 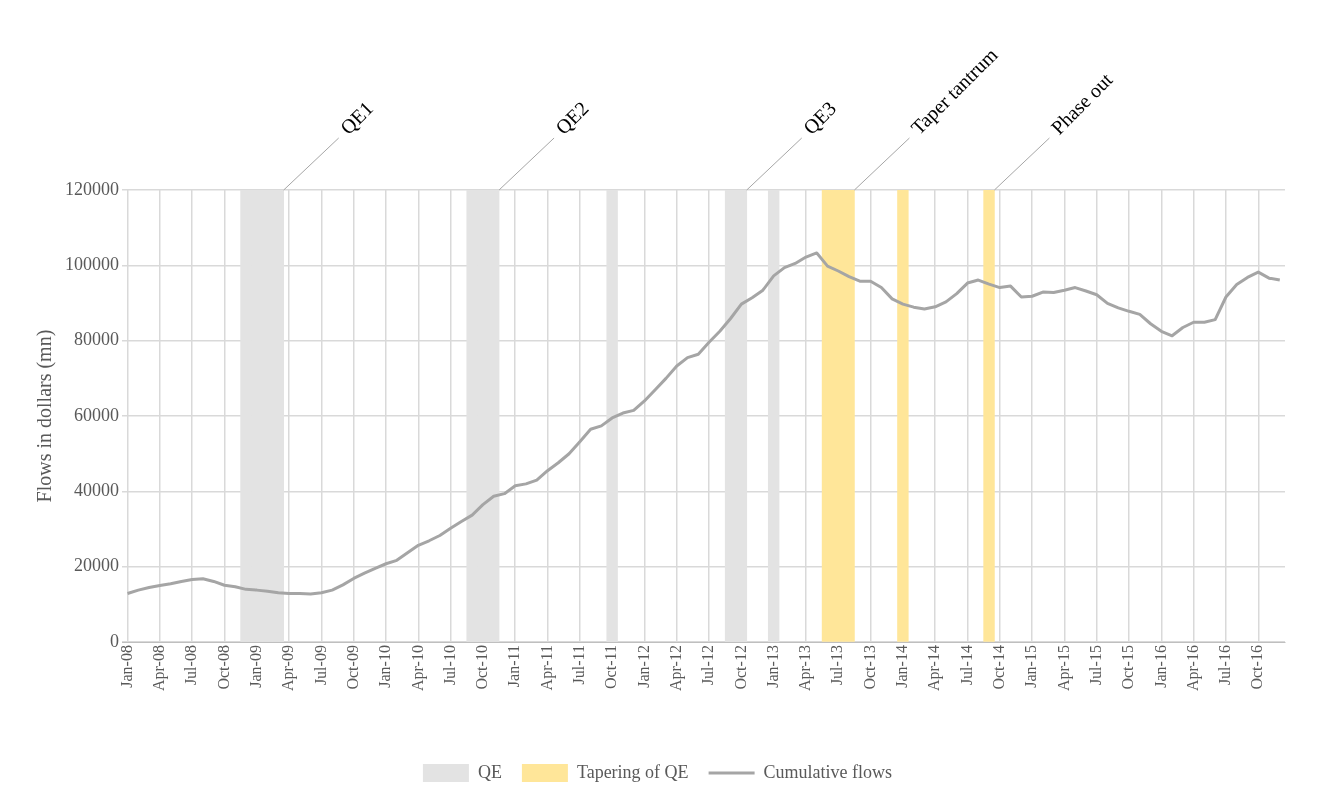 I want to click on annotation: QE2, so click(x=572, y=118).